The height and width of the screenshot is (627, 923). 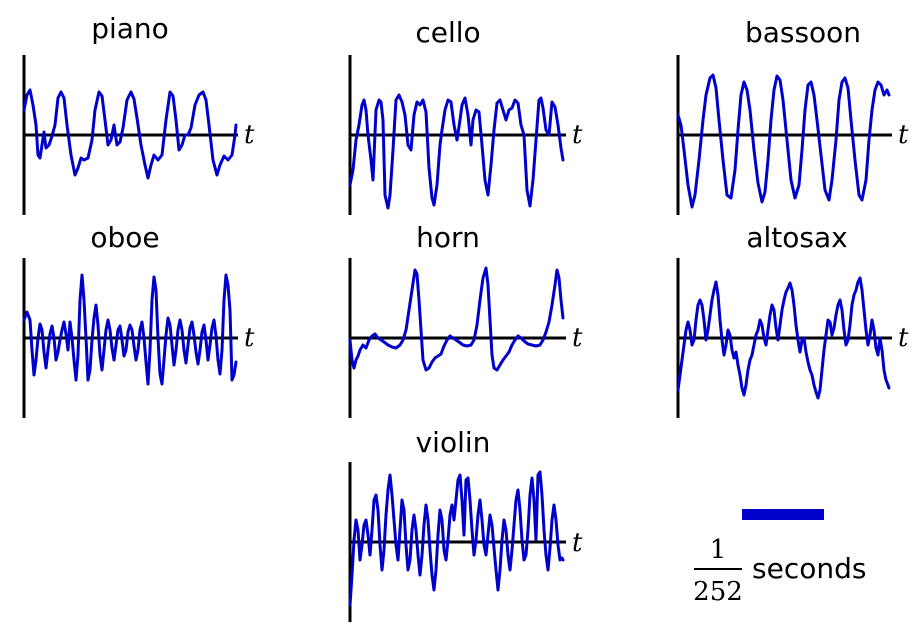 I want to click on panel-piano: piano t, so click(x=138, y=113).